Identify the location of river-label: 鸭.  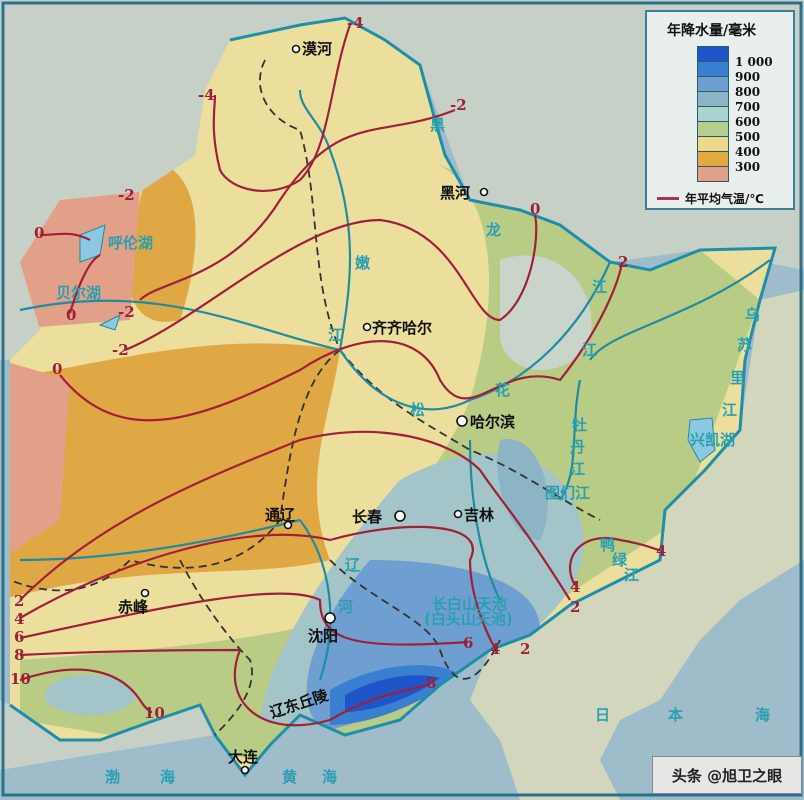
(607, 545).